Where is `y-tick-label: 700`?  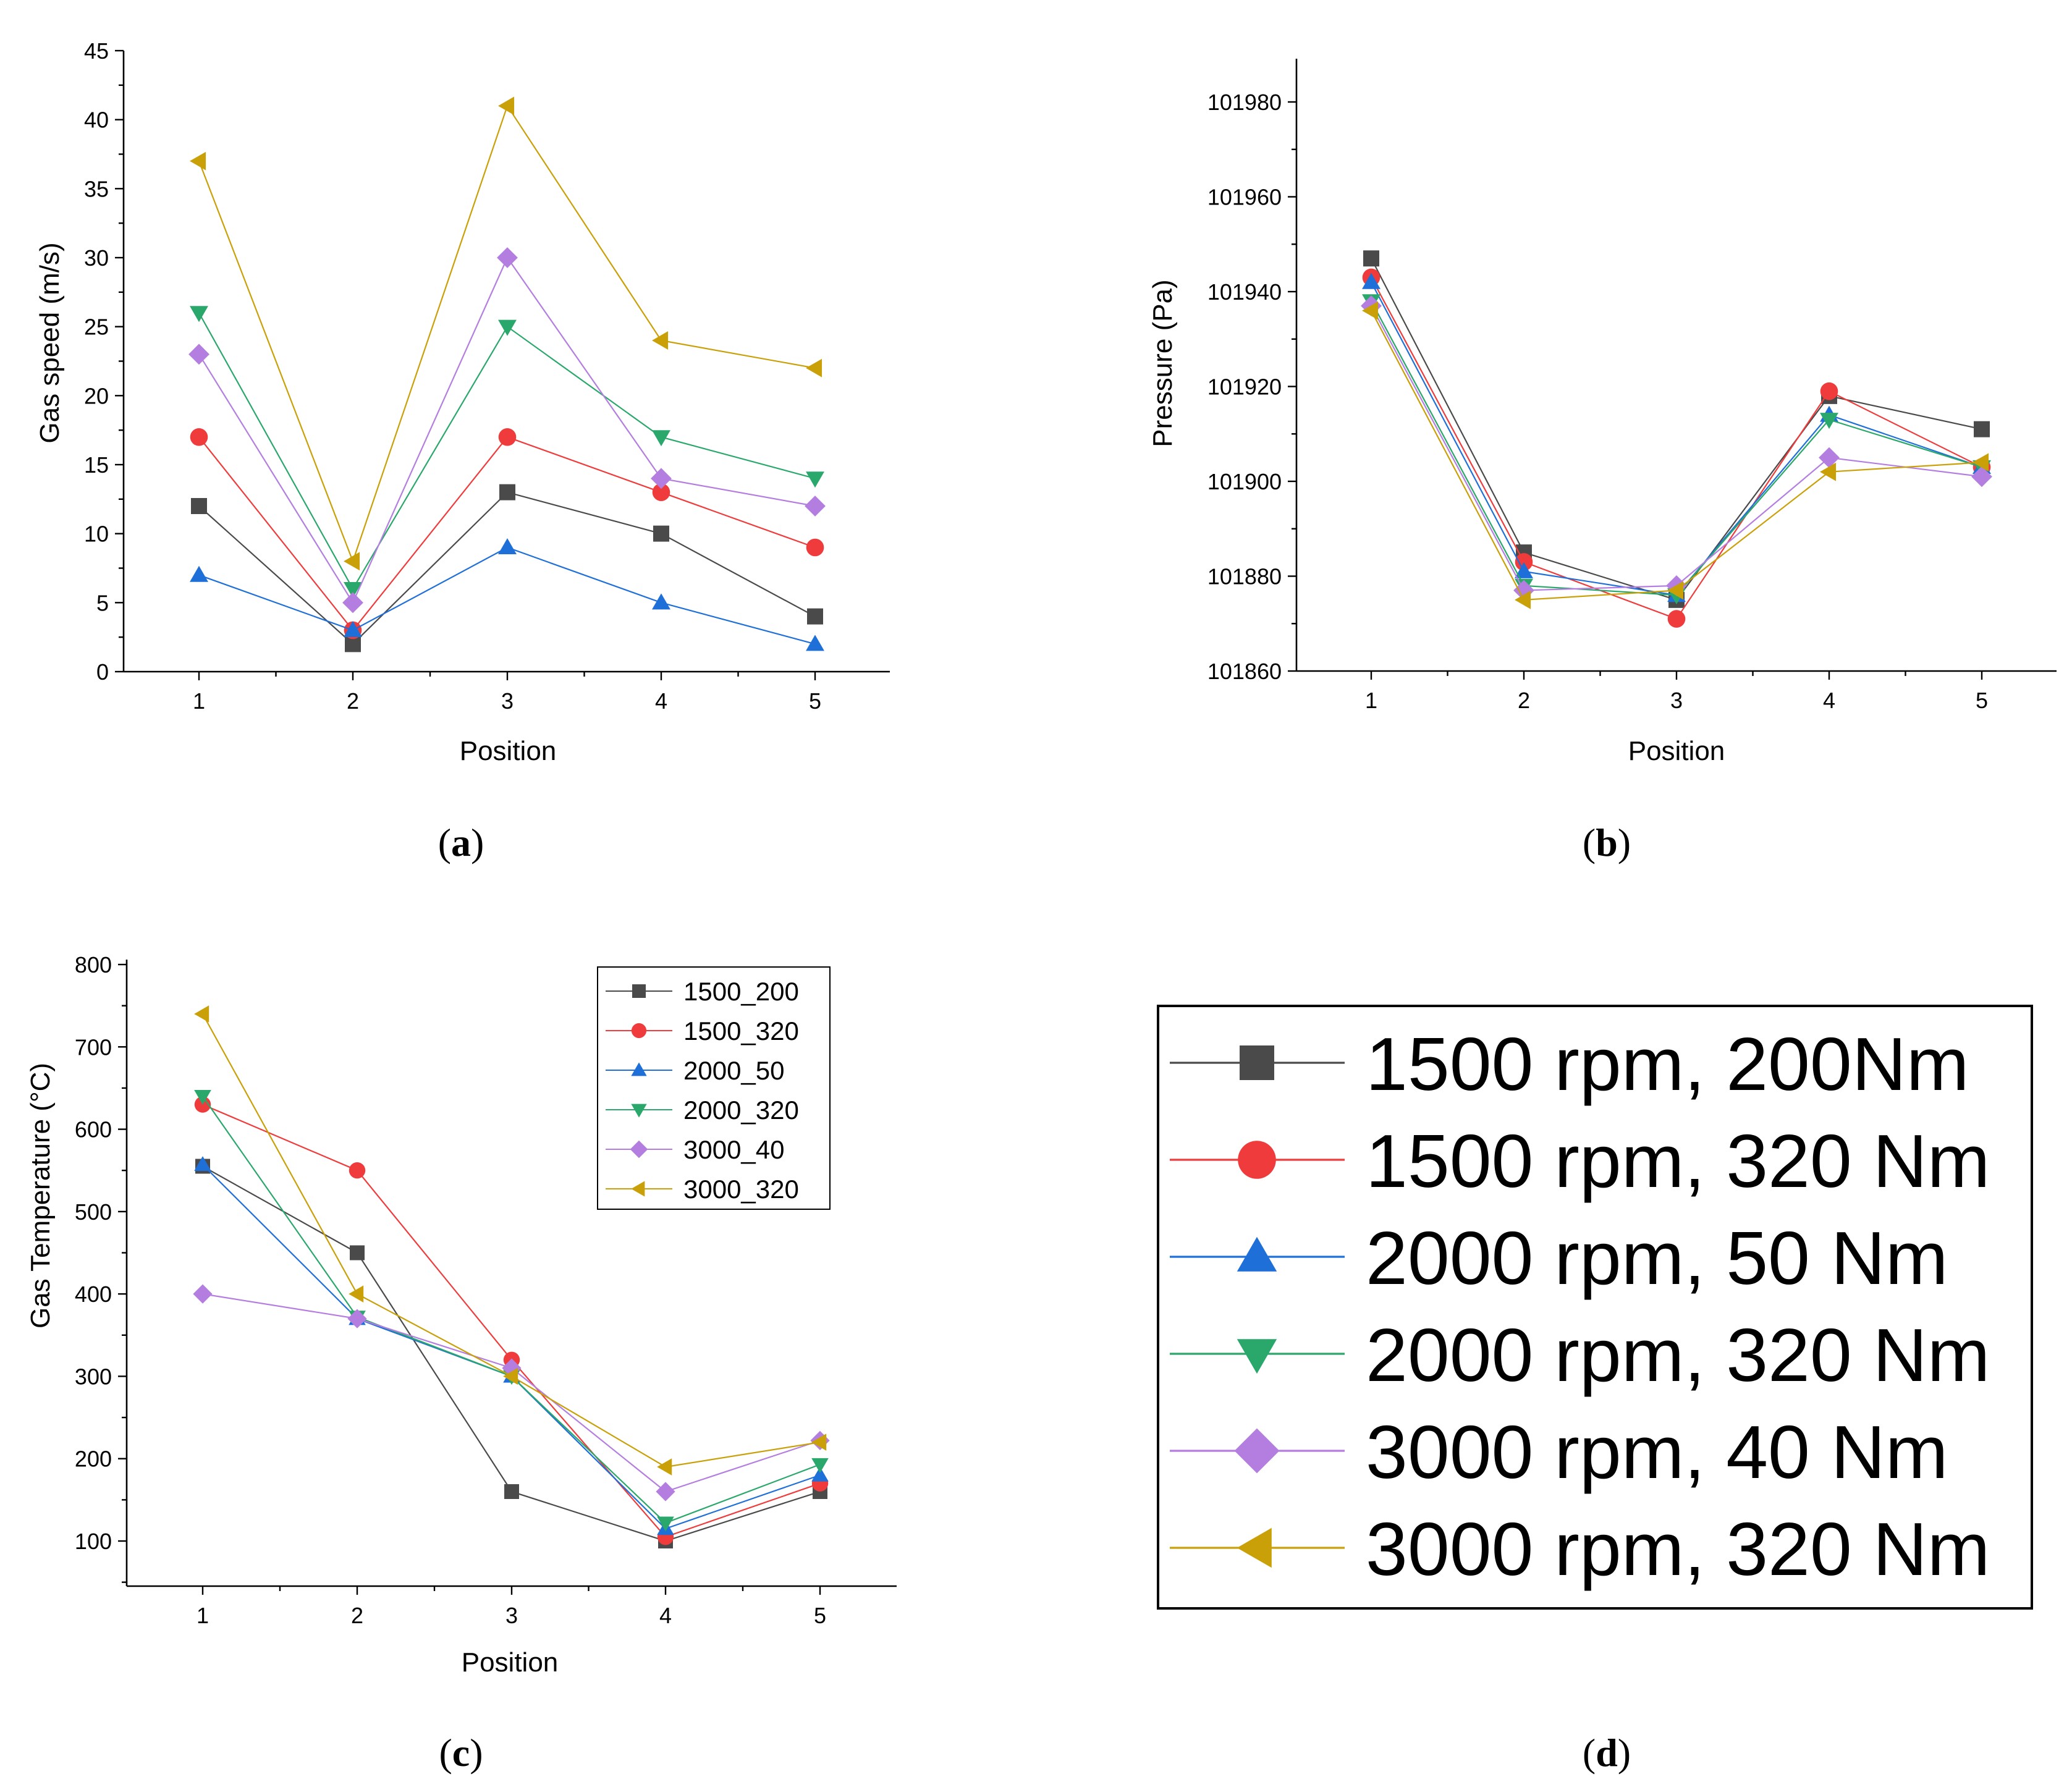
y-tick-label: 700 is located at coordinates (93, 1047).